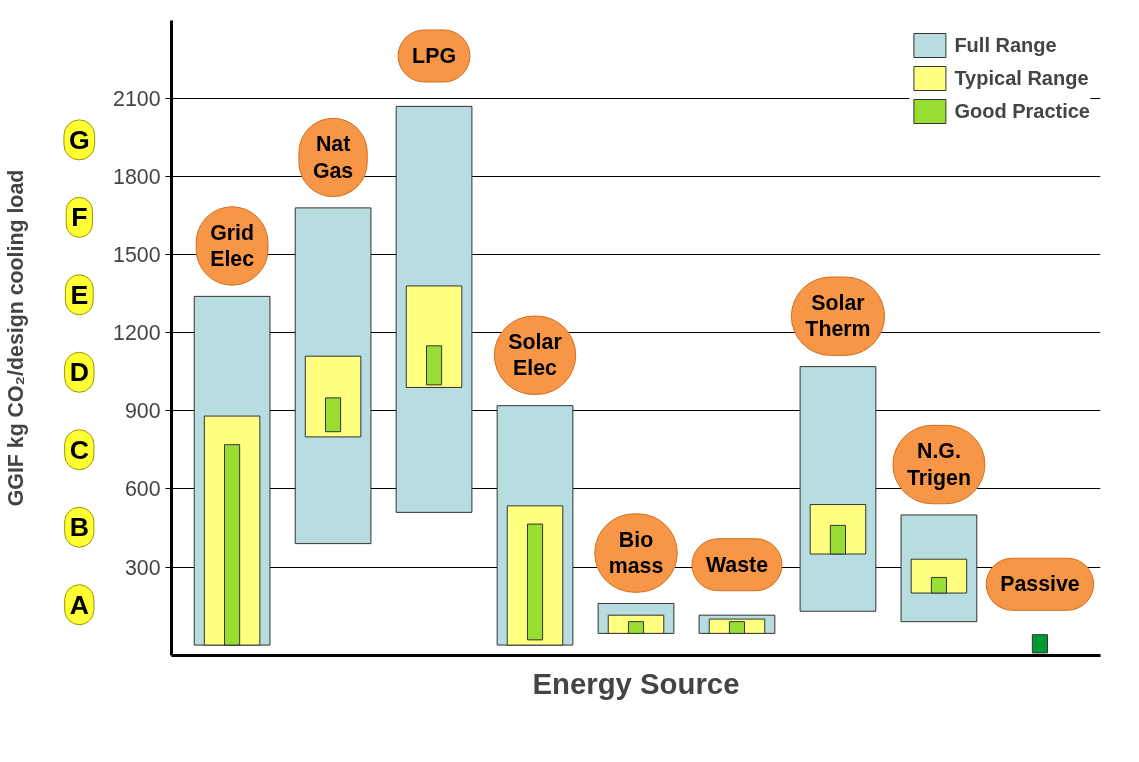 Image resolution: width=1139 pixels, height=762 pixels. What do you see at coordinates (1021, 78) in the screenshot?
I see `legend-label: Typical Range` at bounding box center [1021, 78].